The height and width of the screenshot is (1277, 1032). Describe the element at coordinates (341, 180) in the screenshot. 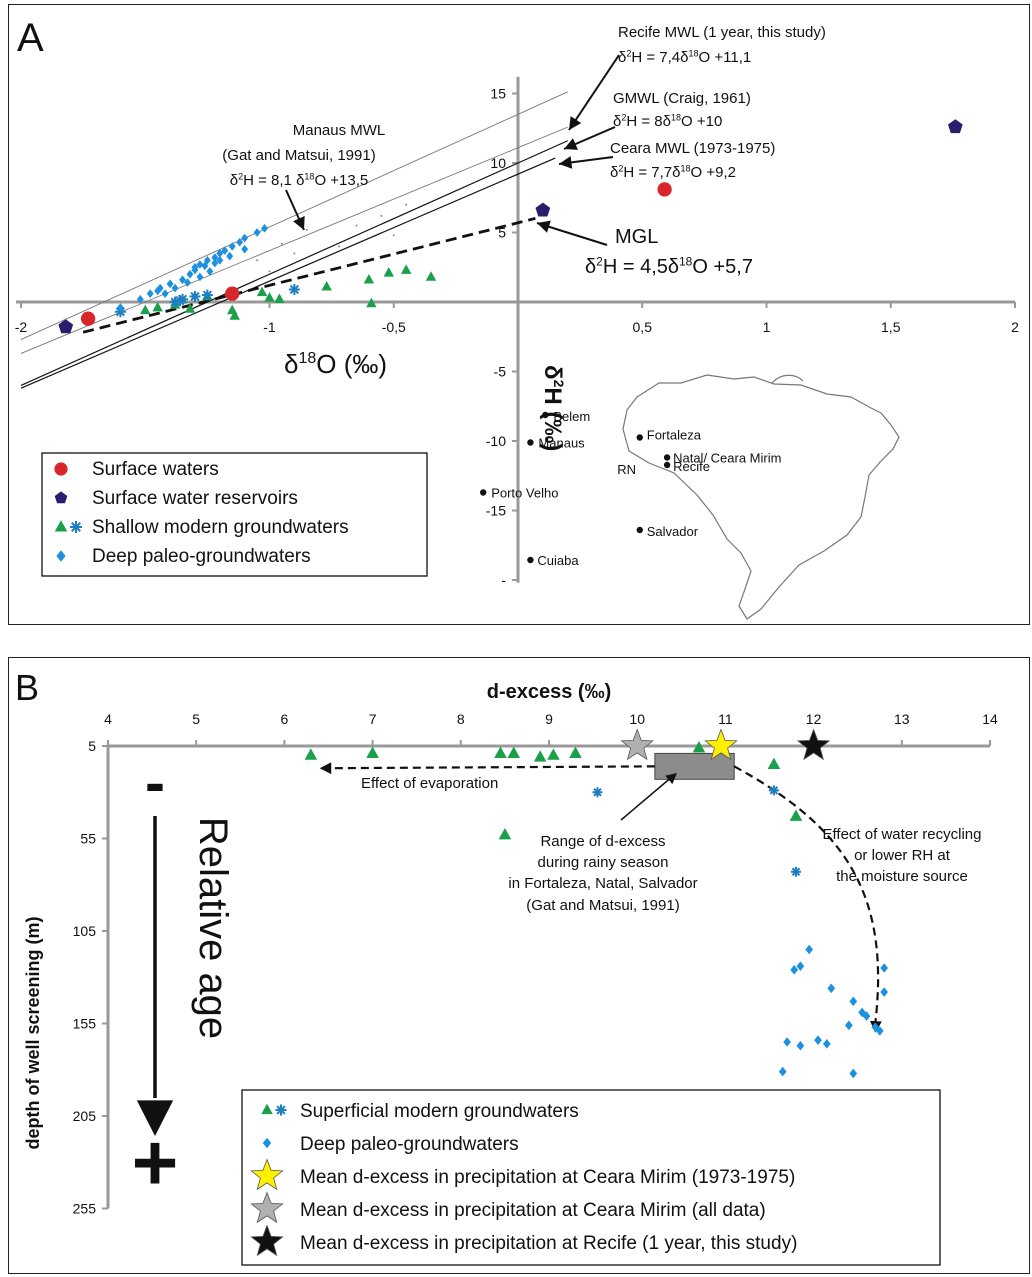

I see `annotation-equation-part: O +13,5` at that location.